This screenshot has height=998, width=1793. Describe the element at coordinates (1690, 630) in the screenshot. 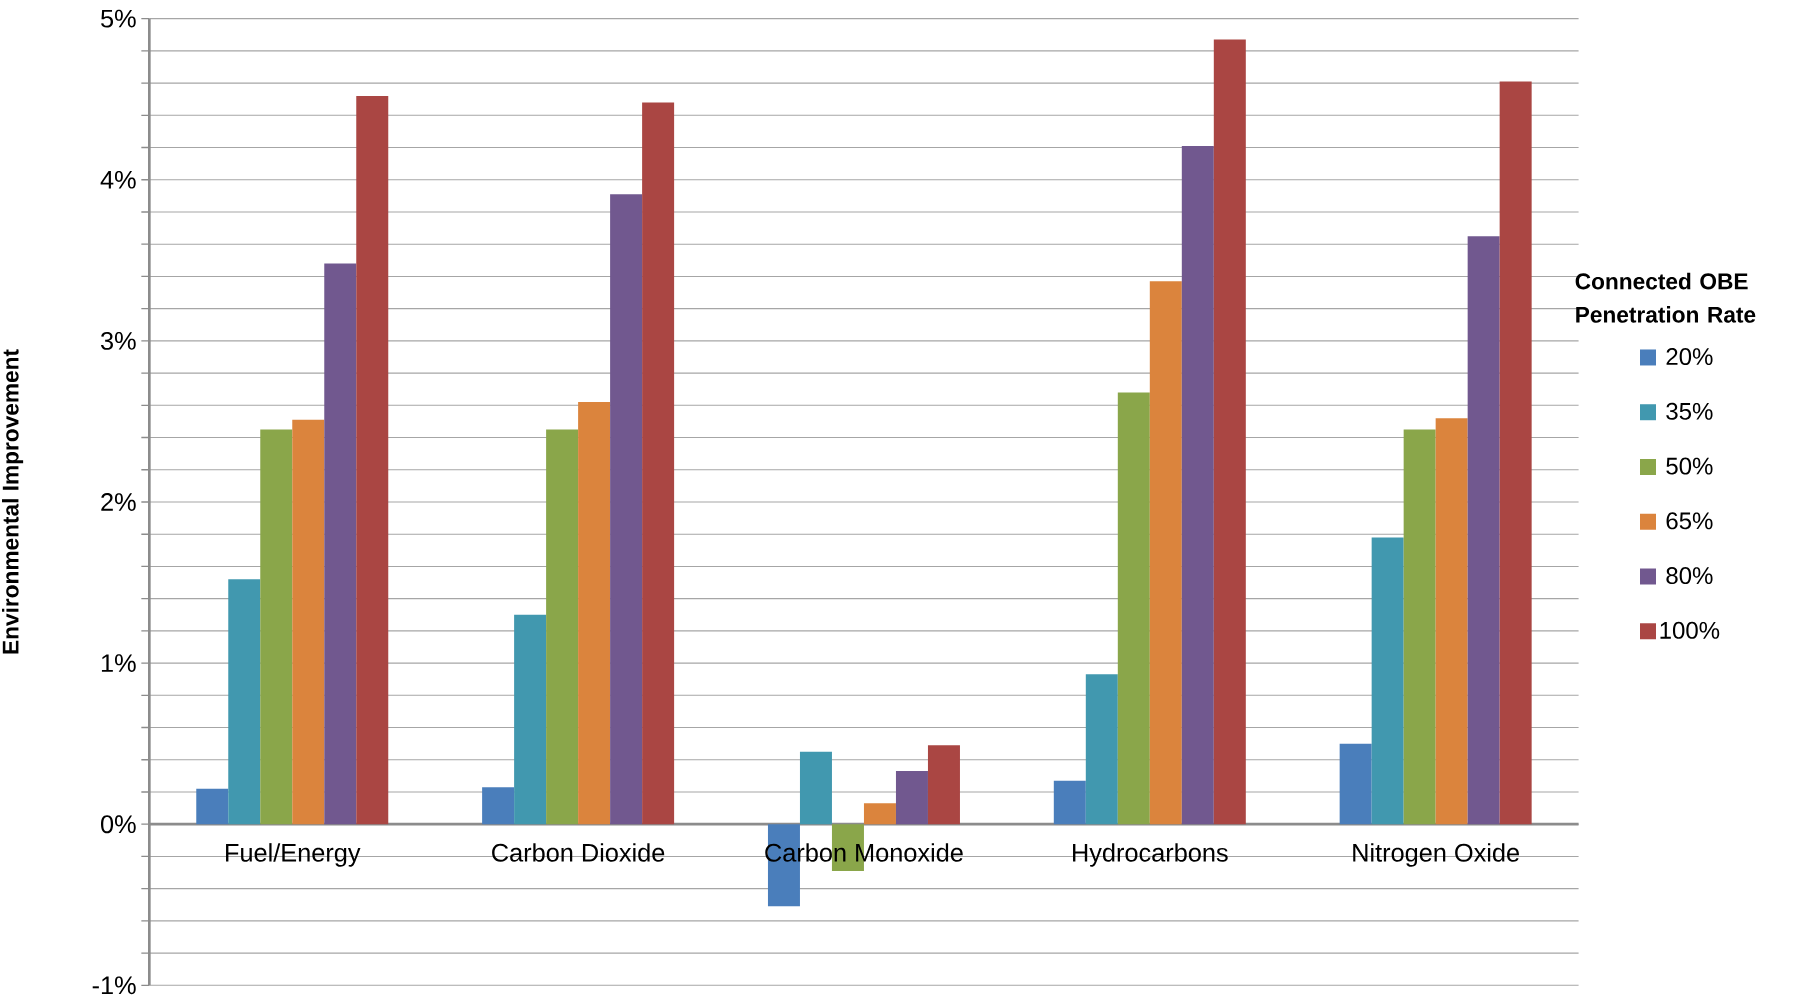

I see `legend-label: 100%` at that location.